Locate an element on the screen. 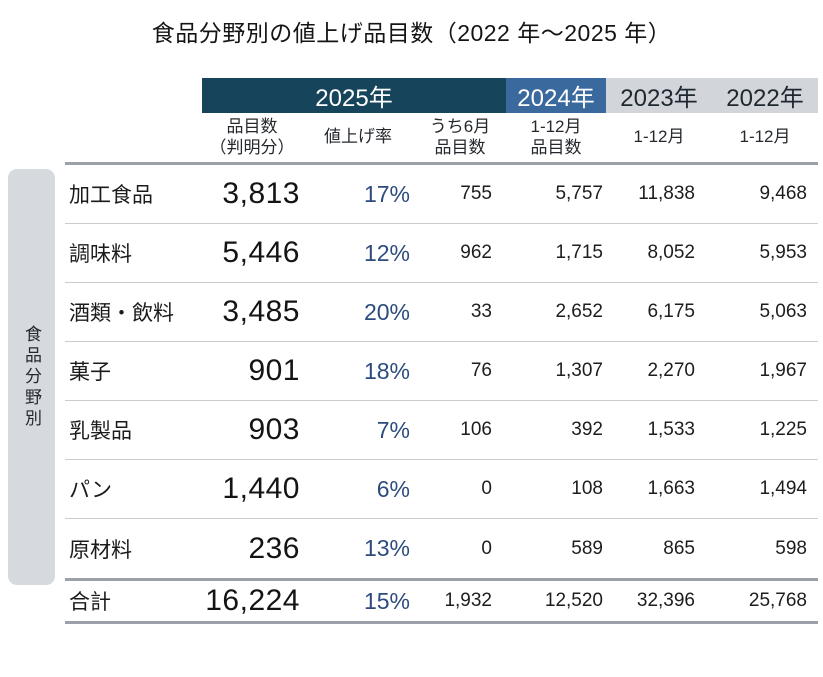 This screenshot has width=823, height=677. col-header-items: 品目数 （判明分） is located at coordinates (252, 137).